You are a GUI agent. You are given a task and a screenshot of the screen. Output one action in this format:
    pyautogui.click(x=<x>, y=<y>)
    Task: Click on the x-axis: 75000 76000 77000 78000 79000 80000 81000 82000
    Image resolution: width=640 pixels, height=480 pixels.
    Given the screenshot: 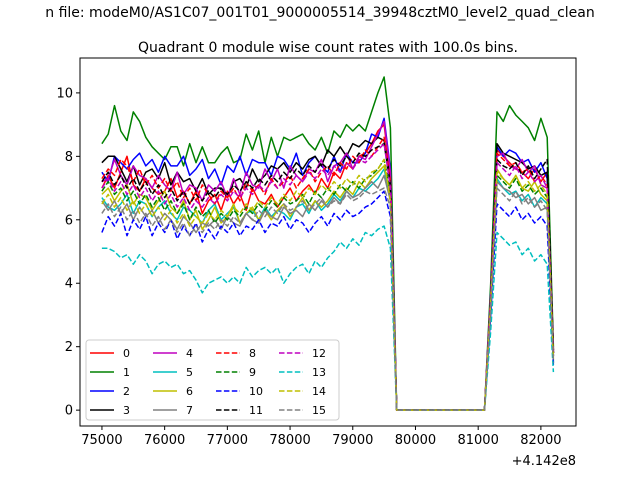 What is the action you would take?
    pyautogui.click(x=321, y=437)
    